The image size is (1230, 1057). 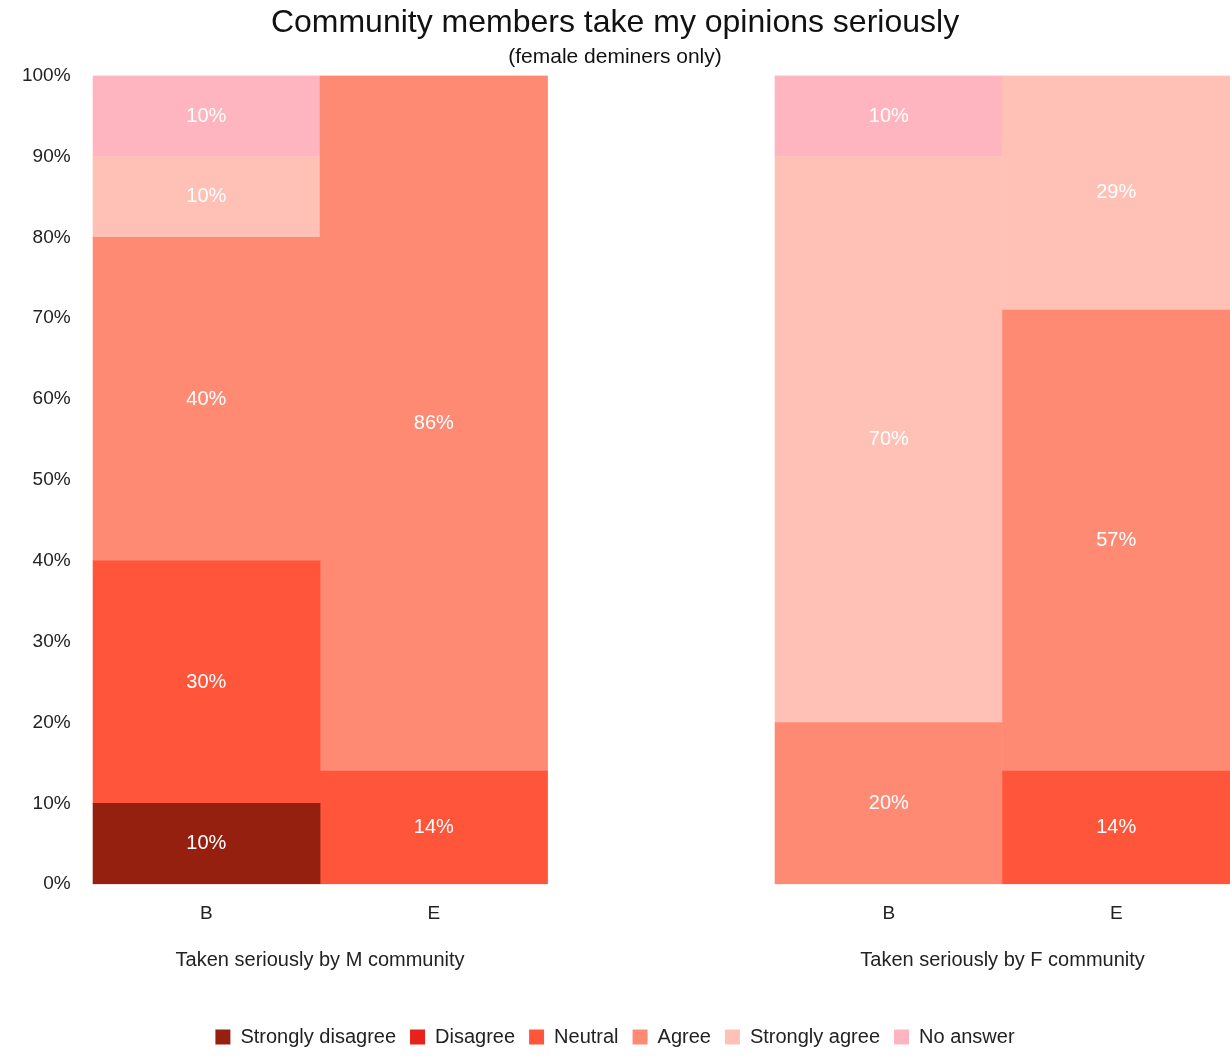 What do you see at coordinates (51, 479) in the screenshot?
I see `y-tick-label: 50%` at bounding box center [51, 479].